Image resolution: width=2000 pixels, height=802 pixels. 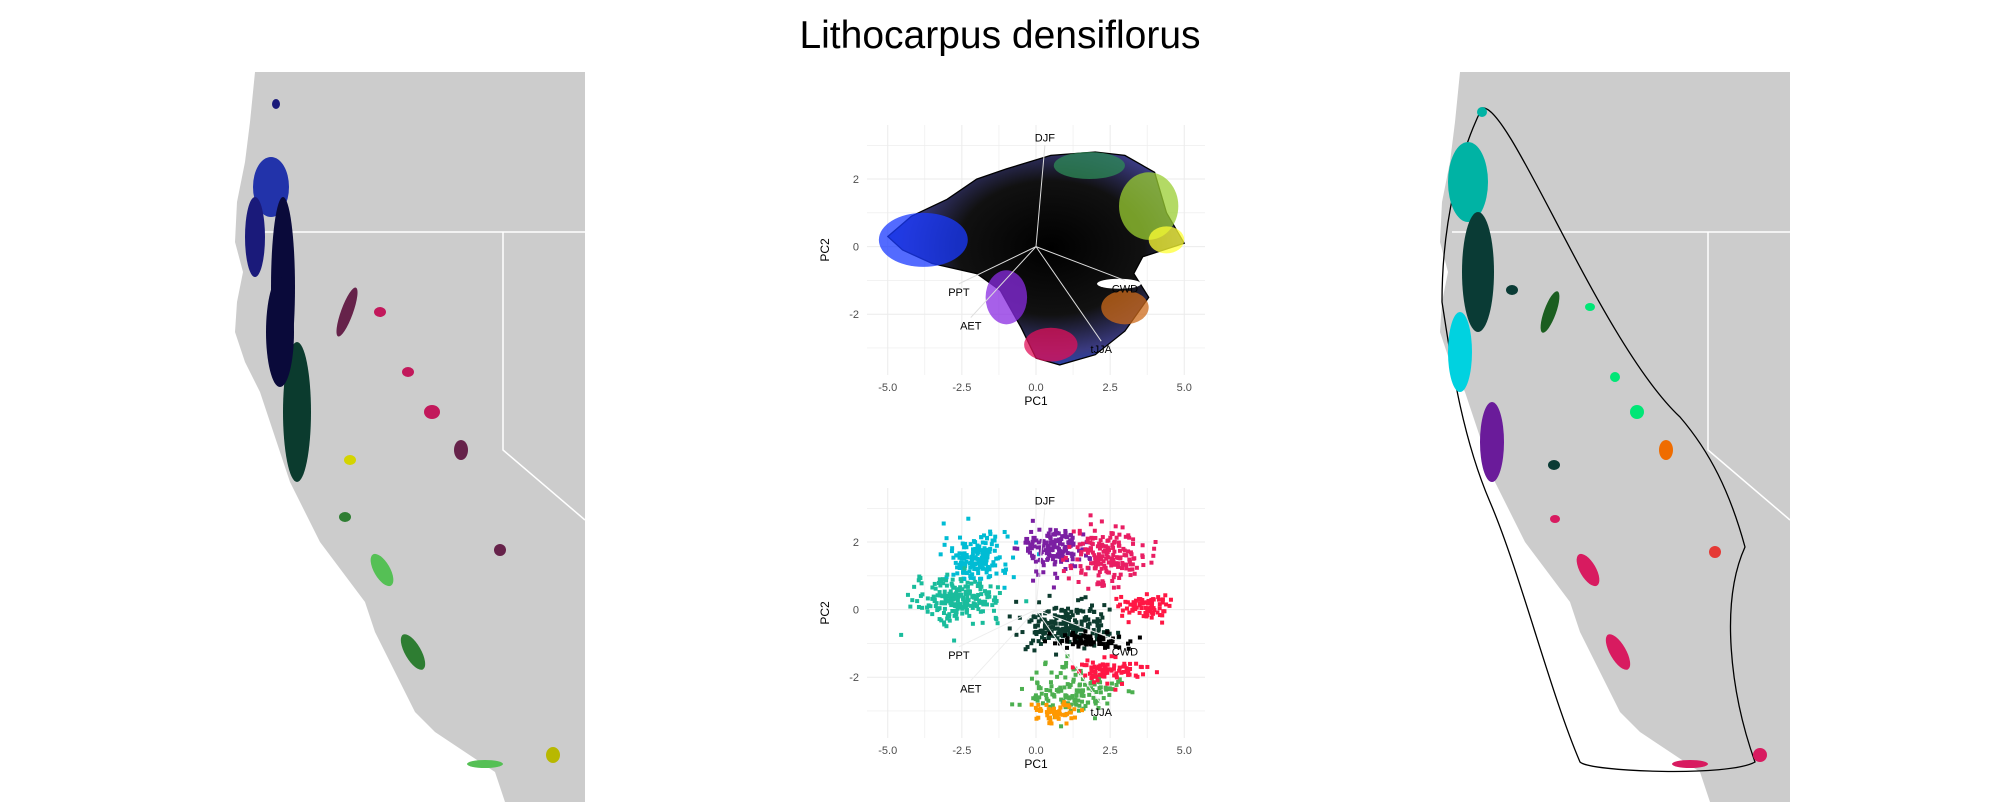 What do you see at coordinates (1598, 440) in the screenshot?
I see `range-polygon` at bounding box center [1598, 440].